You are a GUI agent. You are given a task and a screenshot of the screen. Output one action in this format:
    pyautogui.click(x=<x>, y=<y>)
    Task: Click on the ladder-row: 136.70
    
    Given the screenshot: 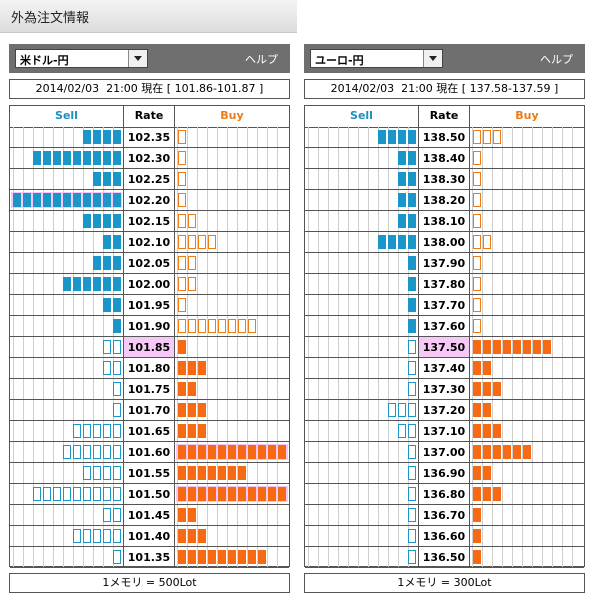 What is the action you would take?
    pyautogui.click(x=444, y=515)
    